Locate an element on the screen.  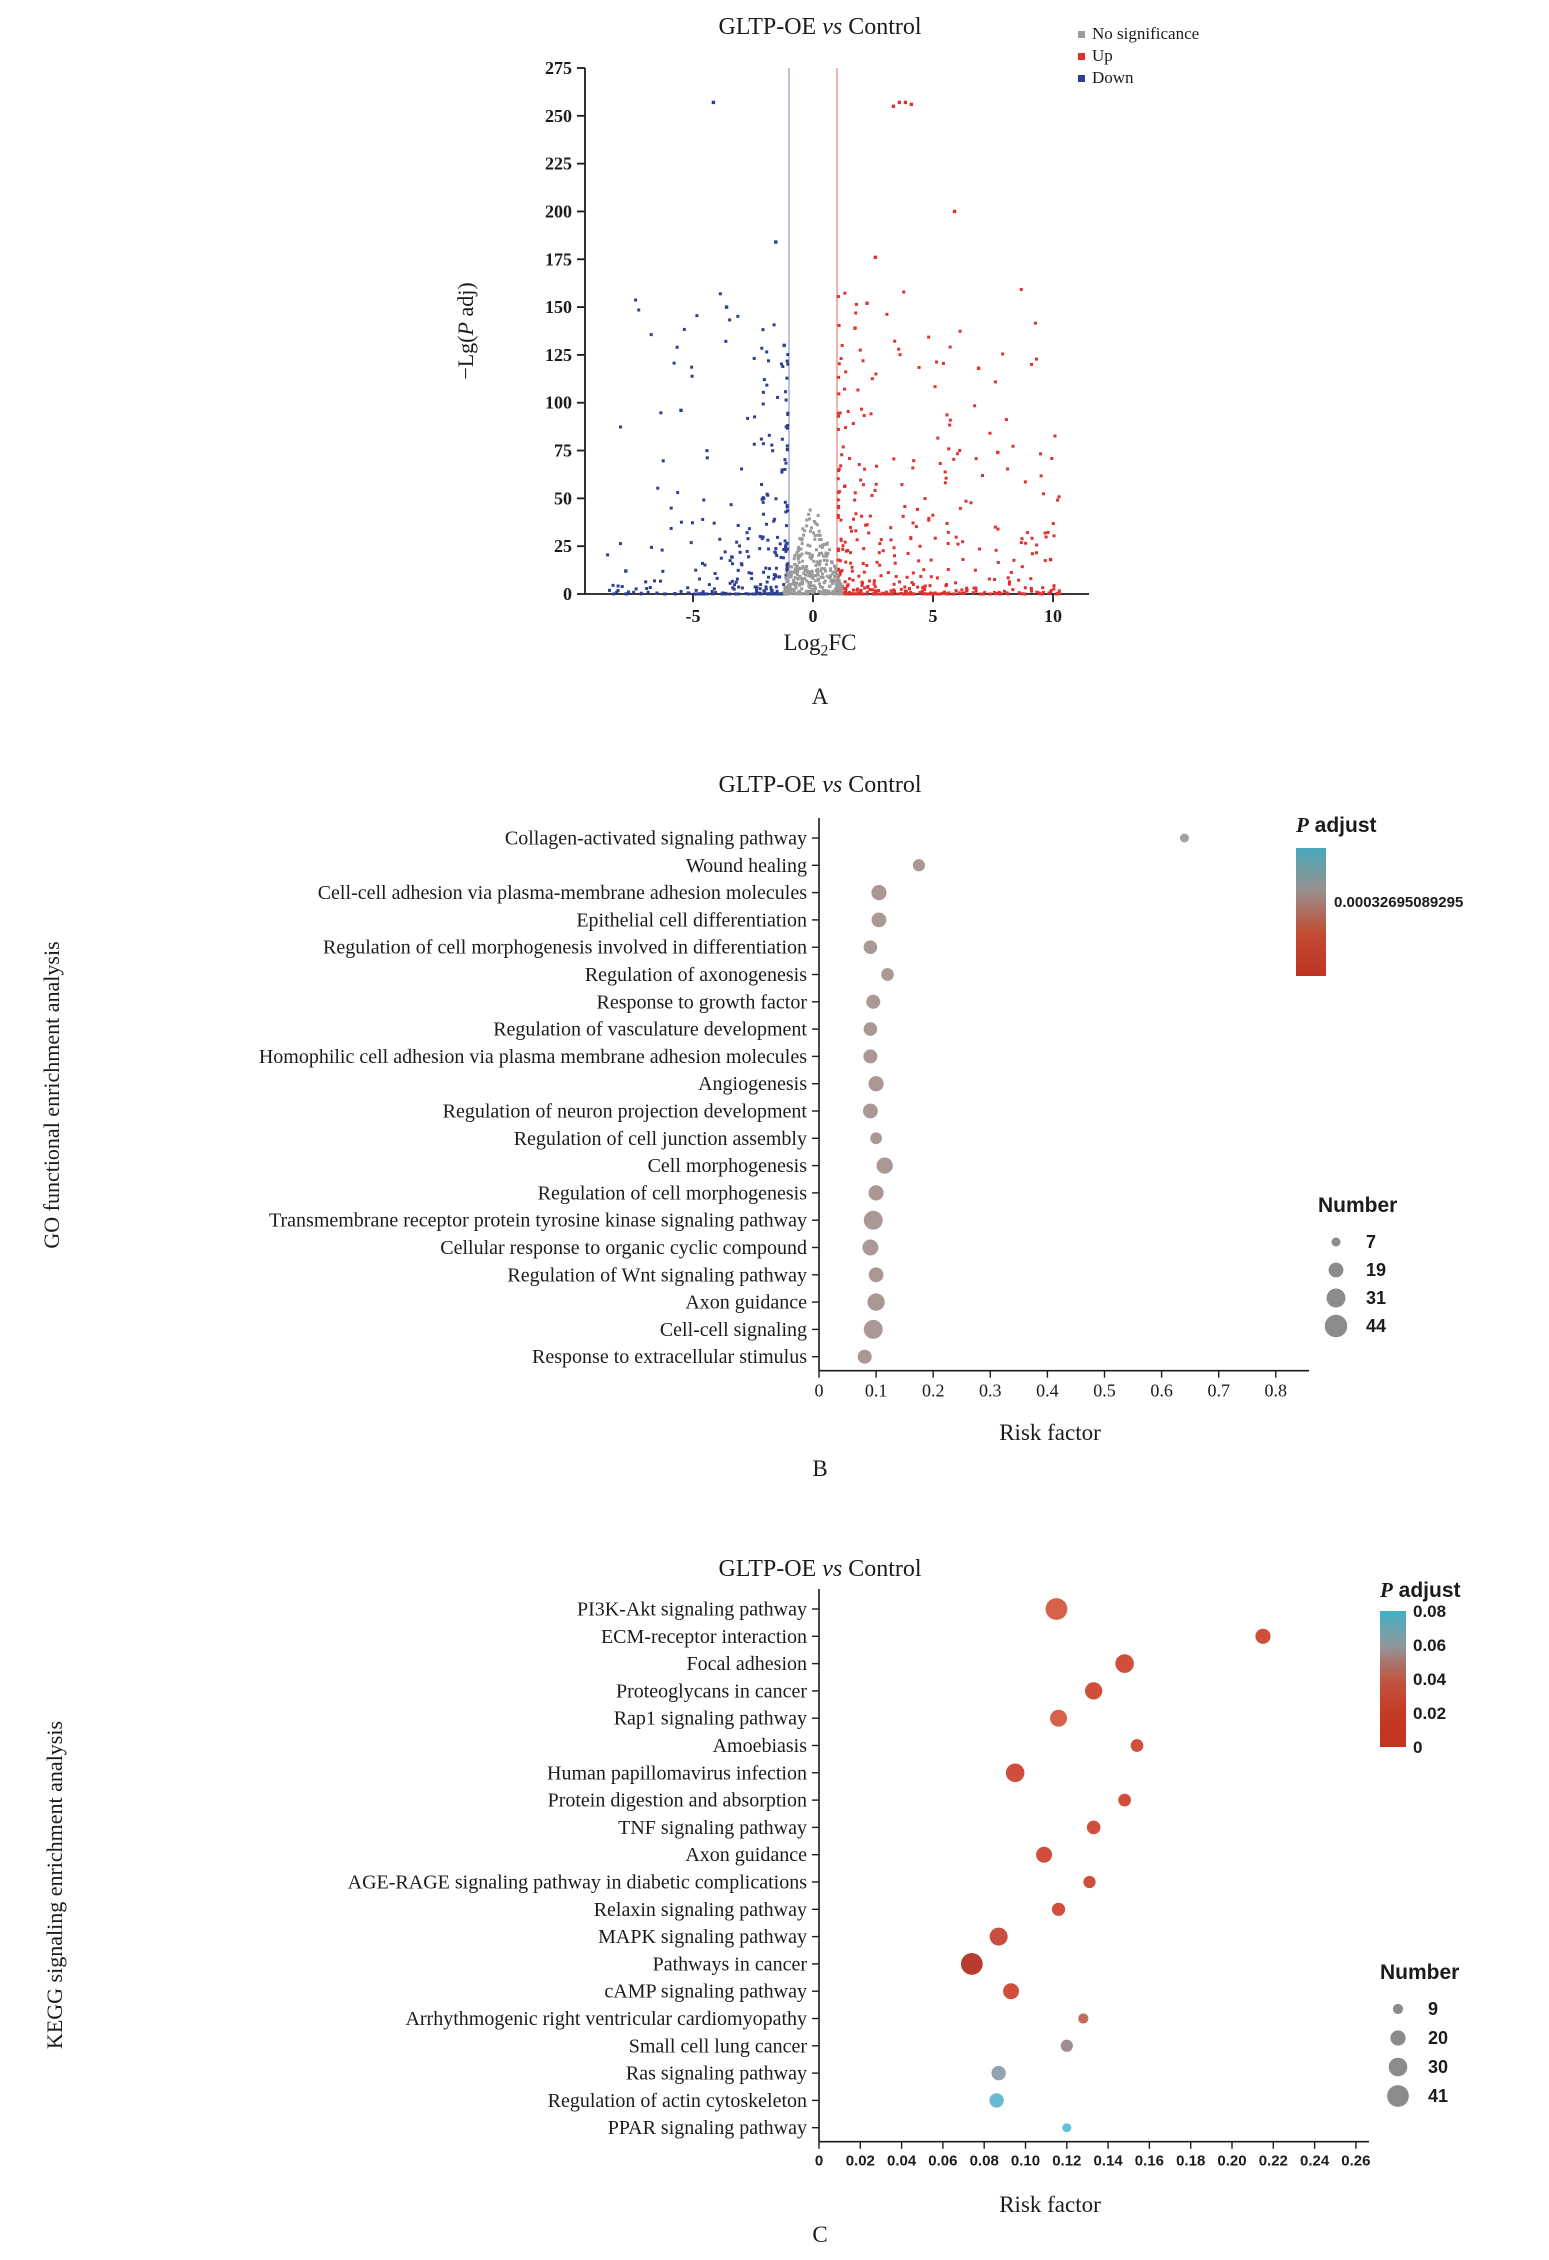
title-text: Control is located at coordinates (882, 27).